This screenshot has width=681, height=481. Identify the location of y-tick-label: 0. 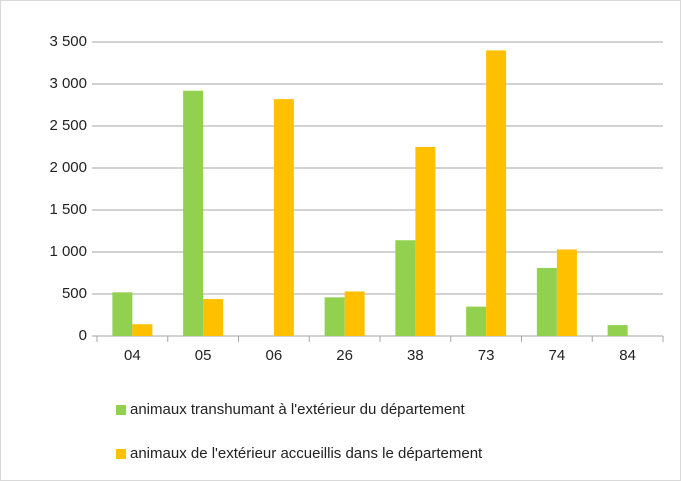
(83, 335).